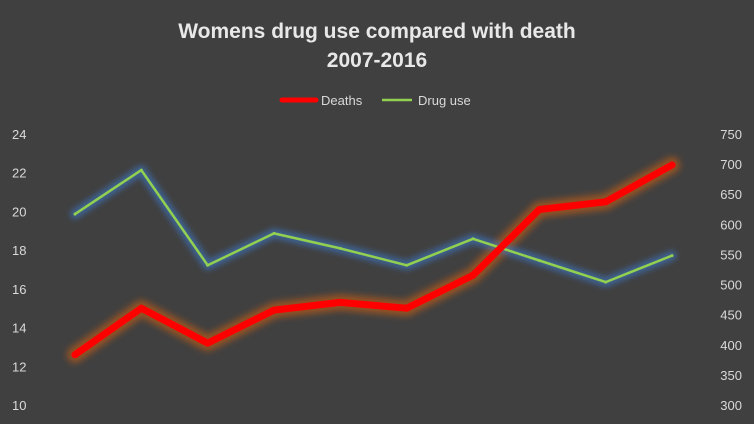 The image size is (754, 424). I want to click on legend-label-drug-use: Drug use, so click(444, 100).